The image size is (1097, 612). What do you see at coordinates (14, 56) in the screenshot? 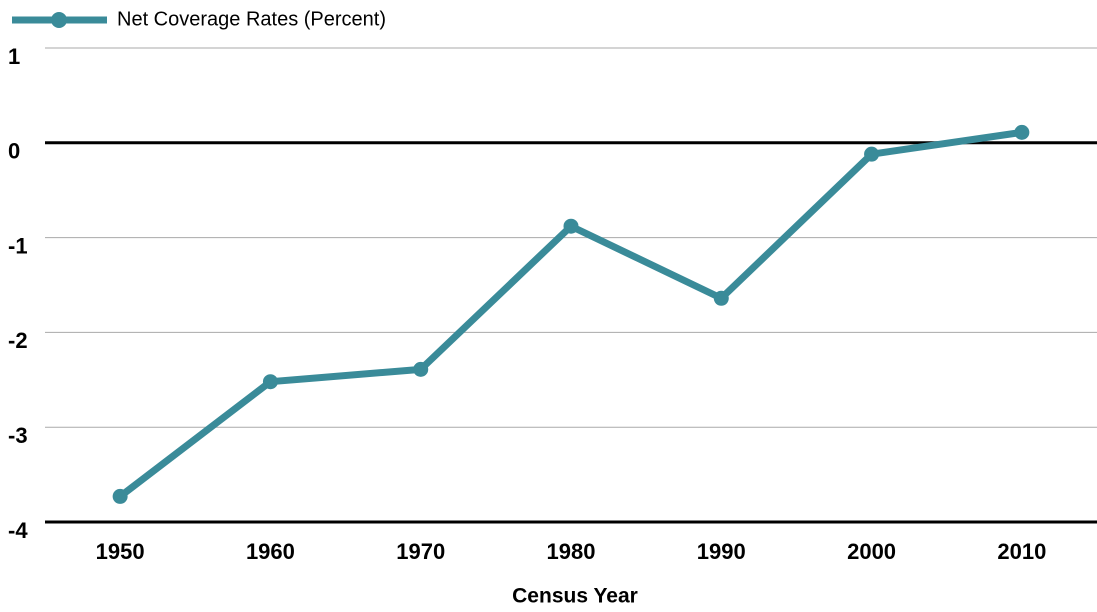
I see `y-tick-label: 1` at bounding box center [14, 56].